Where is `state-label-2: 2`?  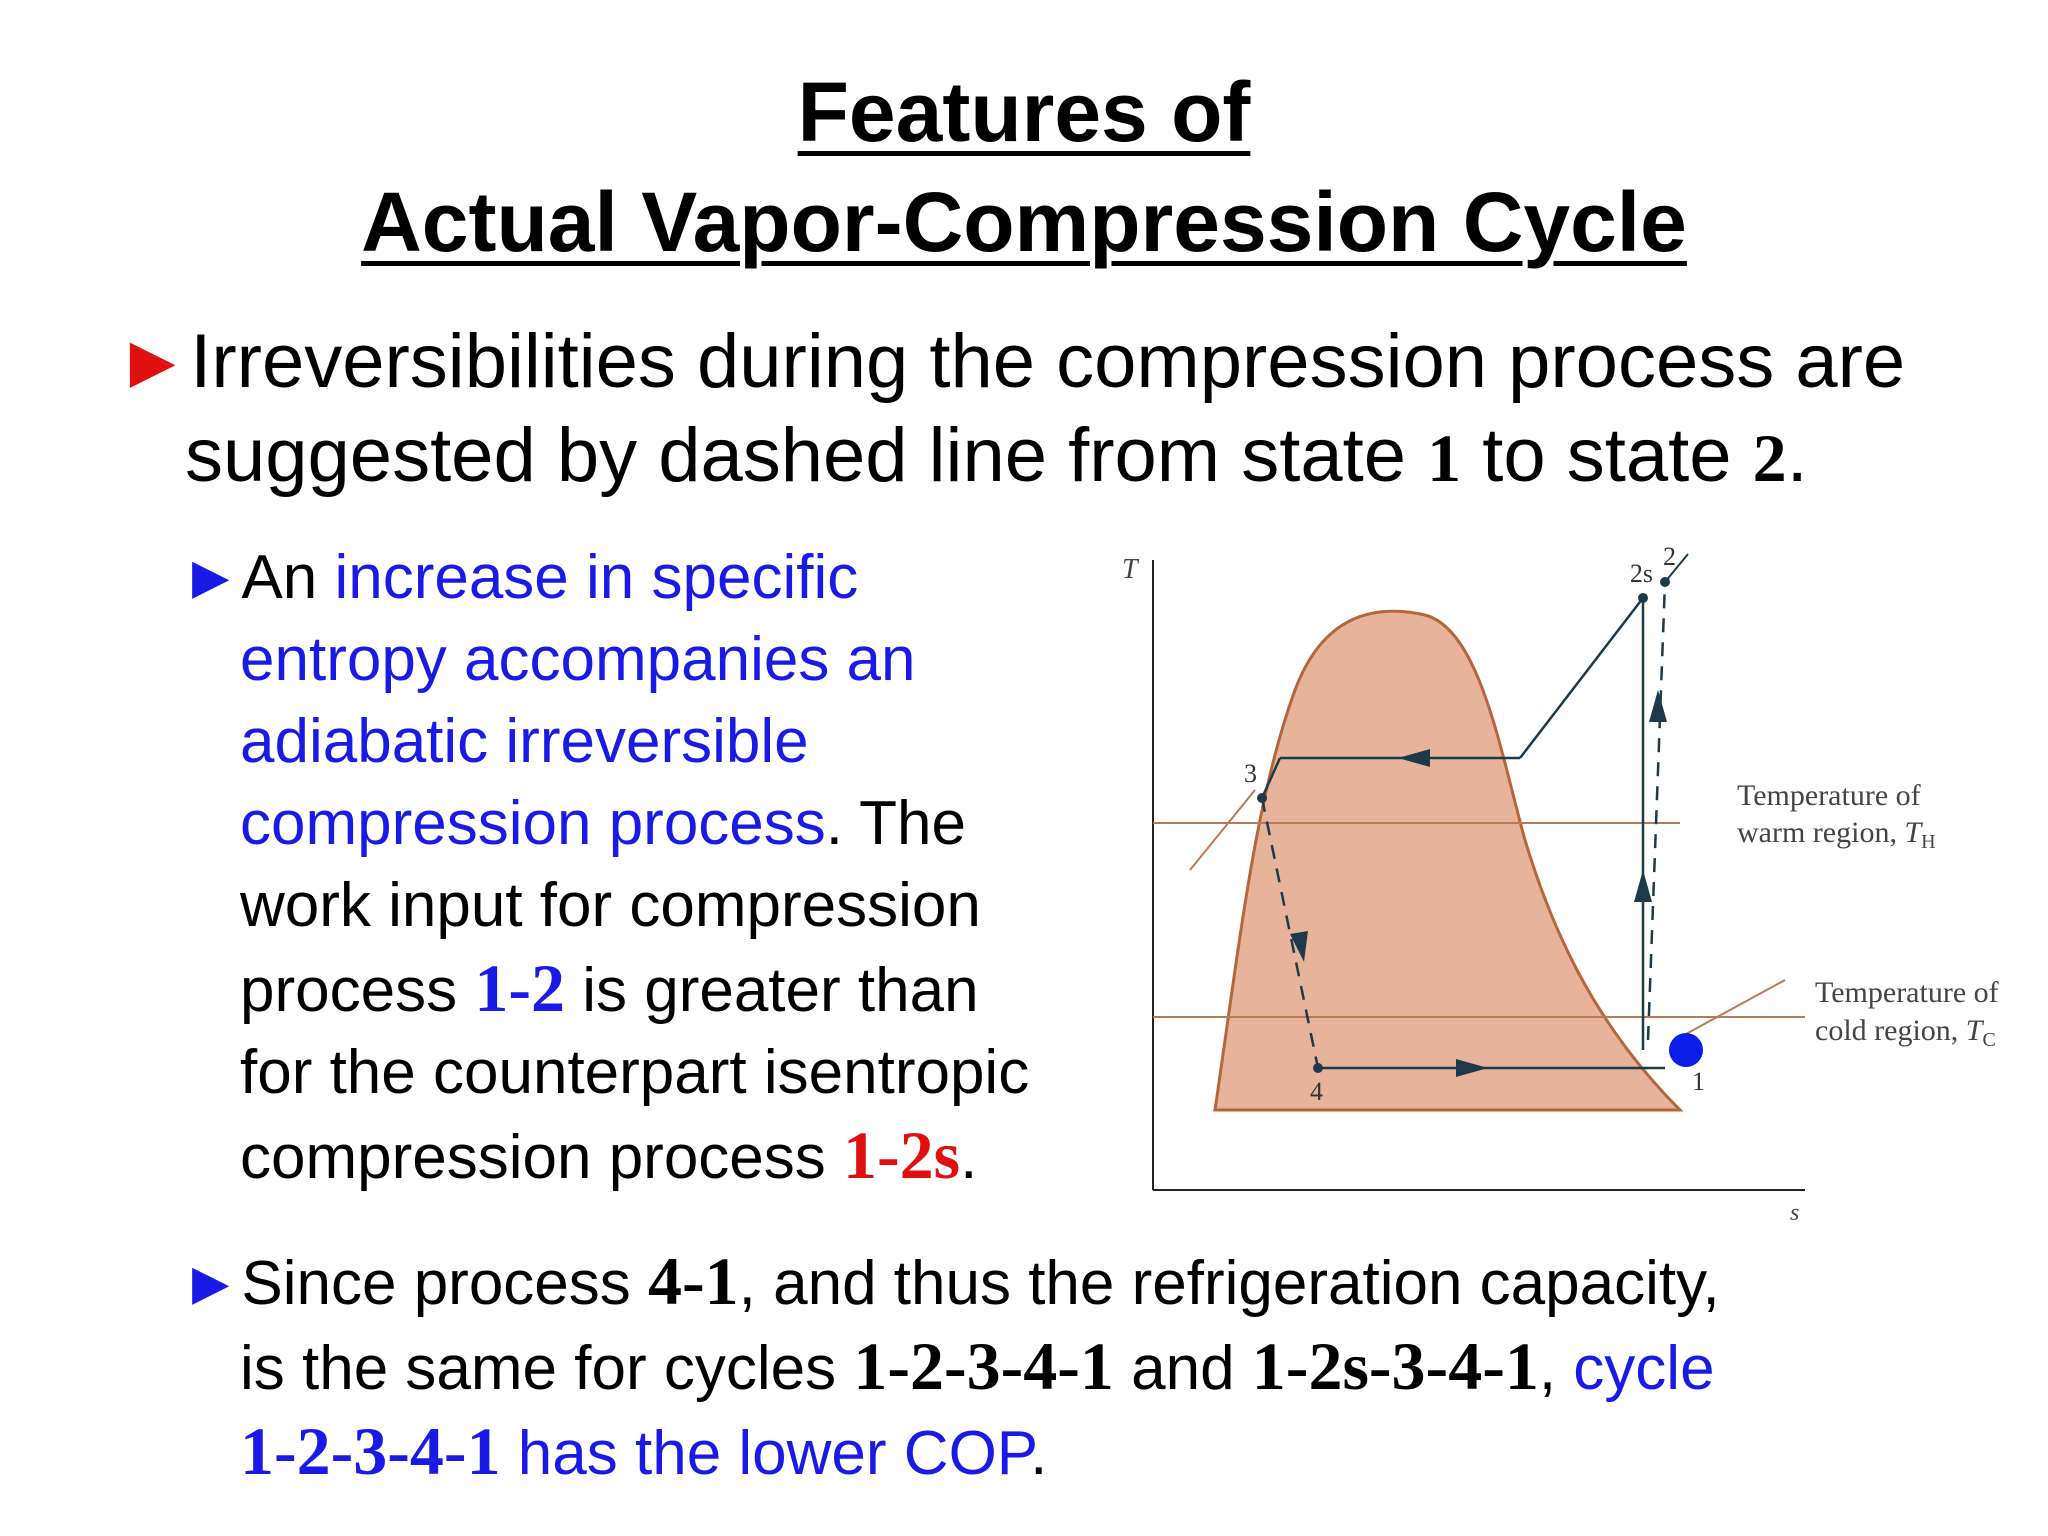 state-label-2: 2 is located at coordinates (1669, 556).